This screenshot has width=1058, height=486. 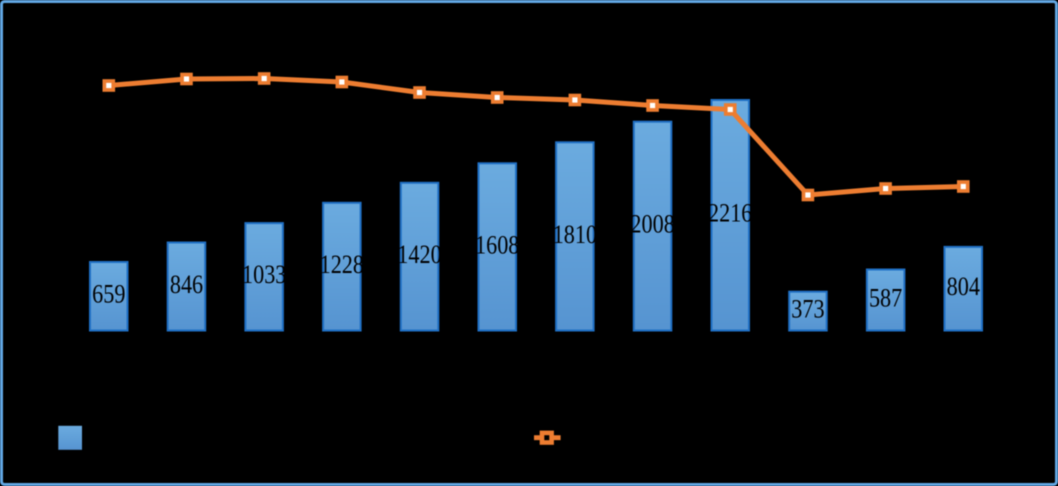 I want to click on svg-text: 587, so click(x=885, y=297).